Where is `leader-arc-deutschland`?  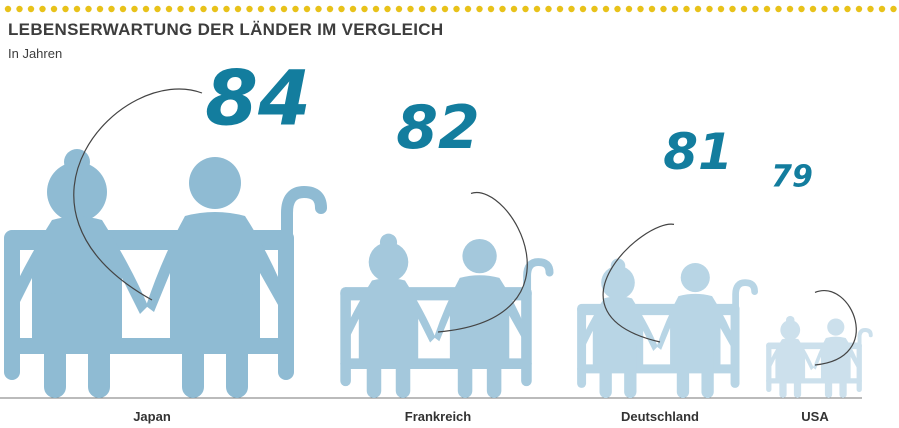 leader-arc-deutschland is located at coordinates (638, 283).